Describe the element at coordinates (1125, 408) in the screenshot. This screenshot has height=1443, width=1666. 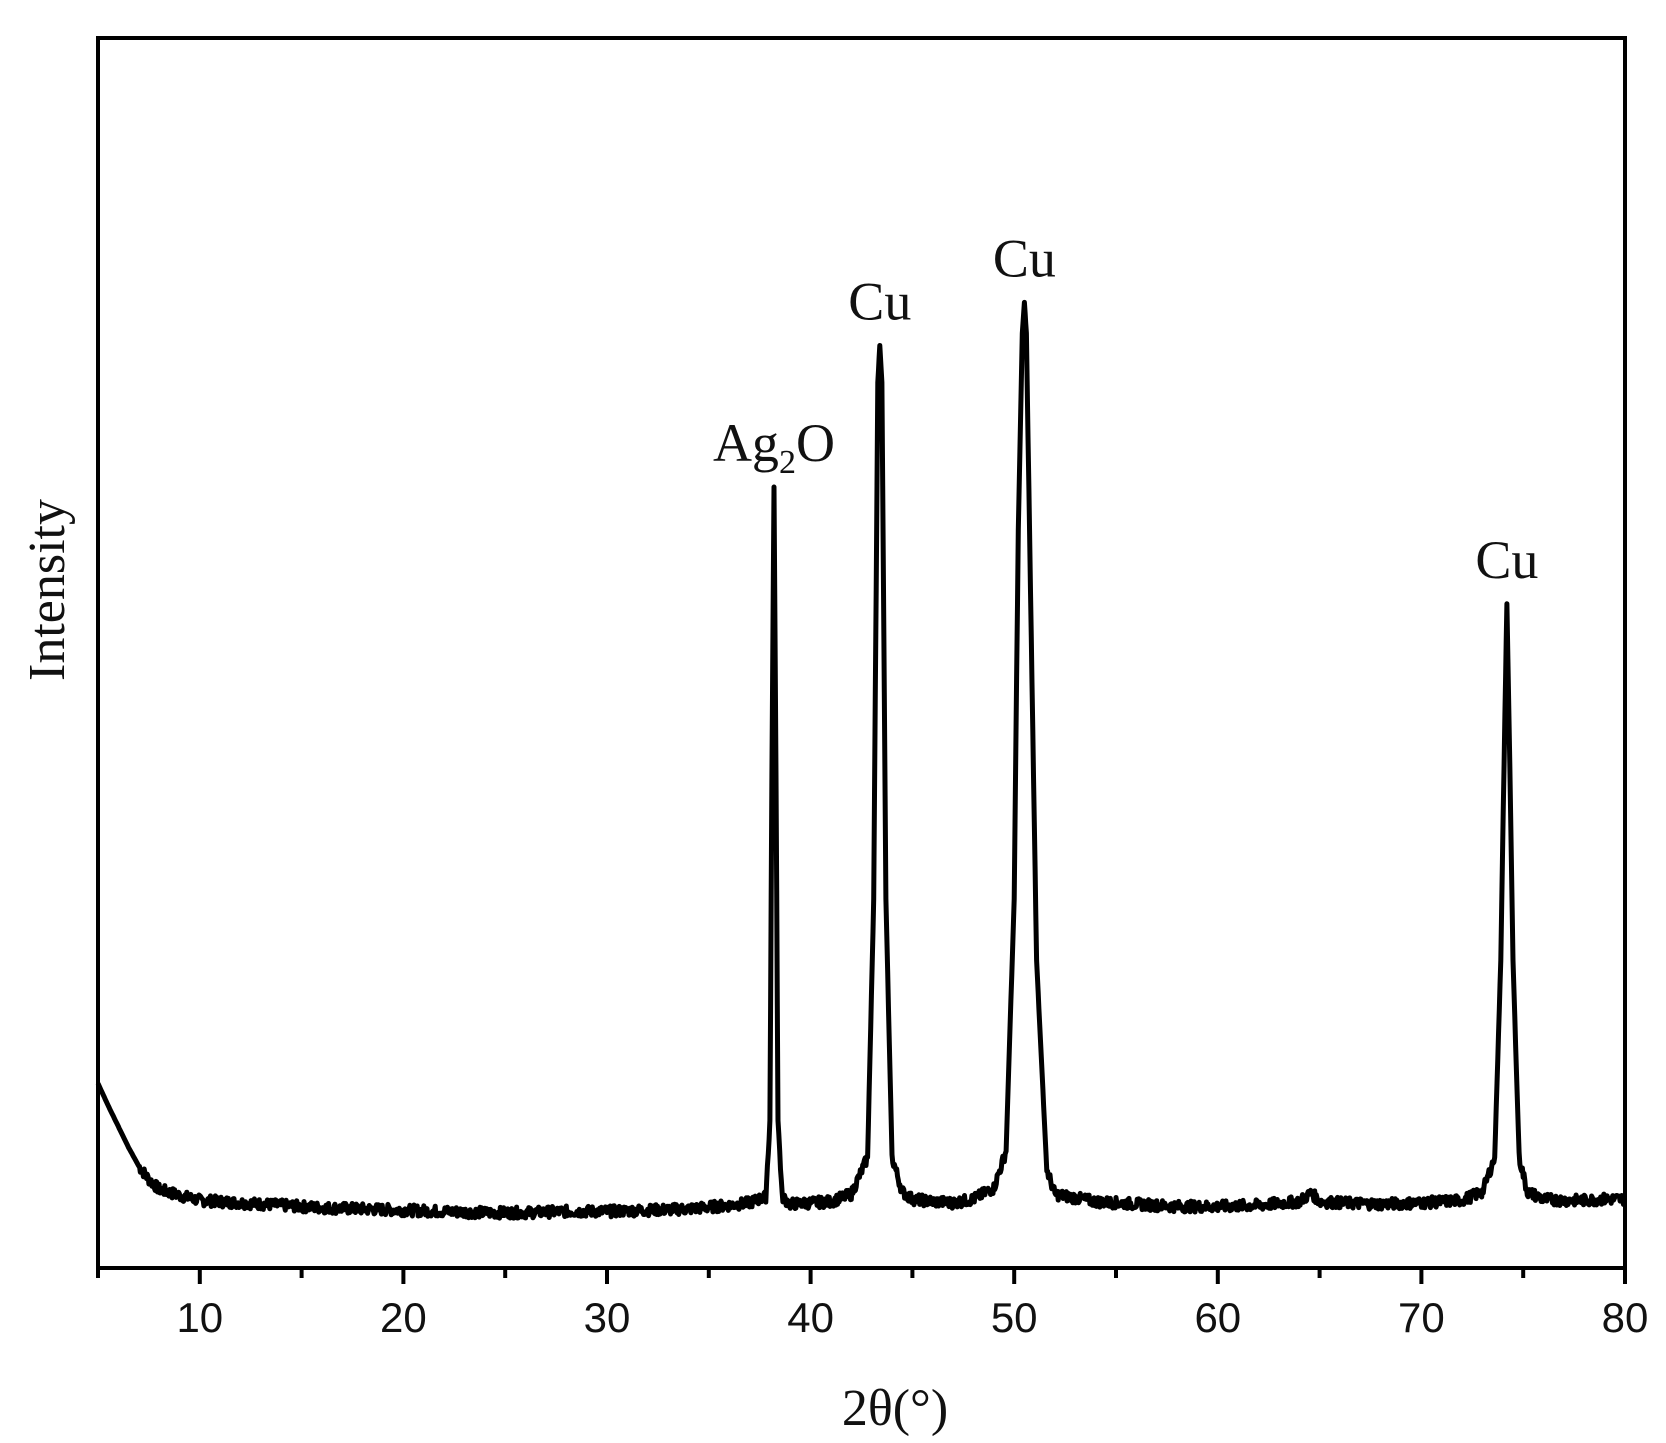
I see `peak-annotations: Ag2O Cu Cu Cu` at that location.